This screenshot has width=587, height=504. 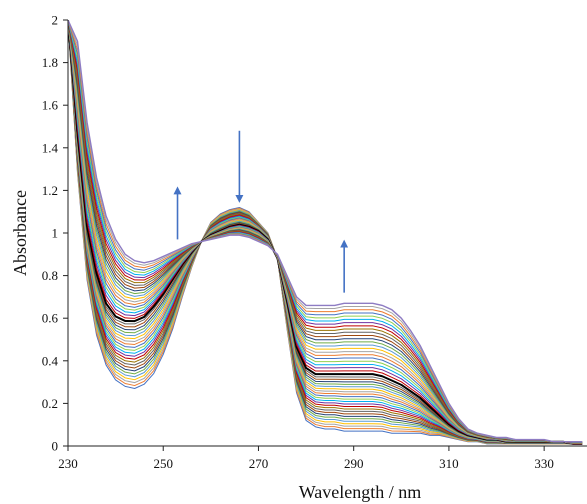 What do you see at coordinates (261, 211) in the screenshot?
I see `trend-arrows` at bounding box center [261, 211].